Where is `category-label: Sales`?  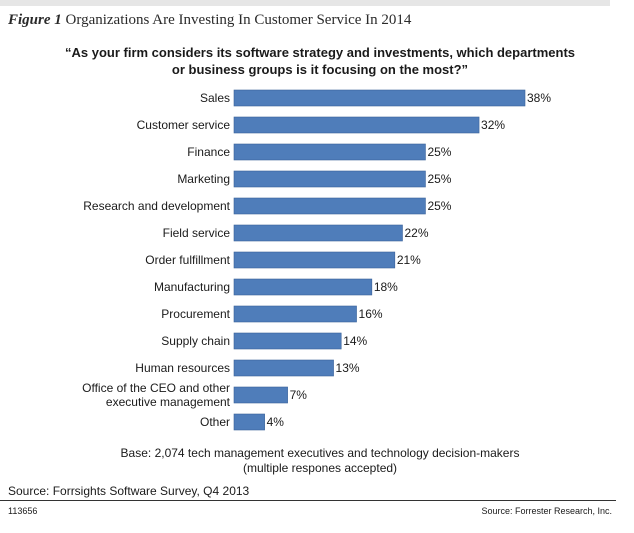
category-label: Sales is located at coordinates (215, 98).